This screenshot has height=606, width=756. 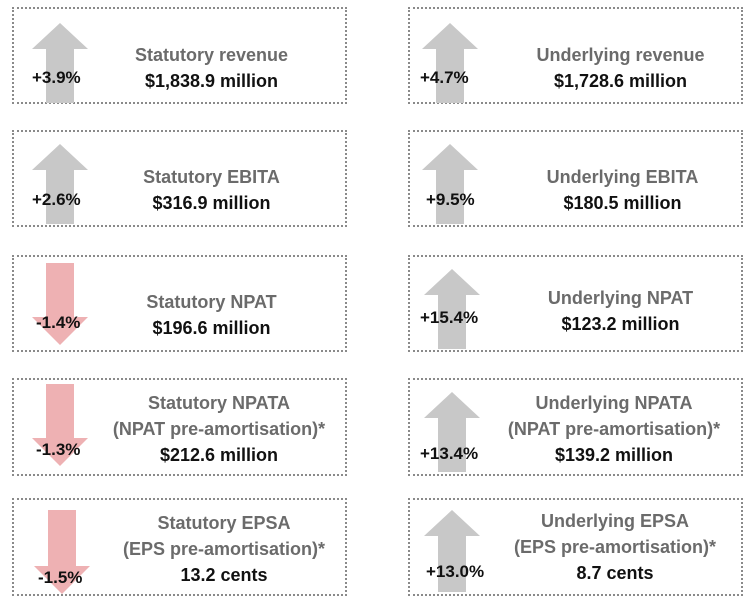 I want to click on metric-label: Statutory NPAT, so click(x=211, y=302).